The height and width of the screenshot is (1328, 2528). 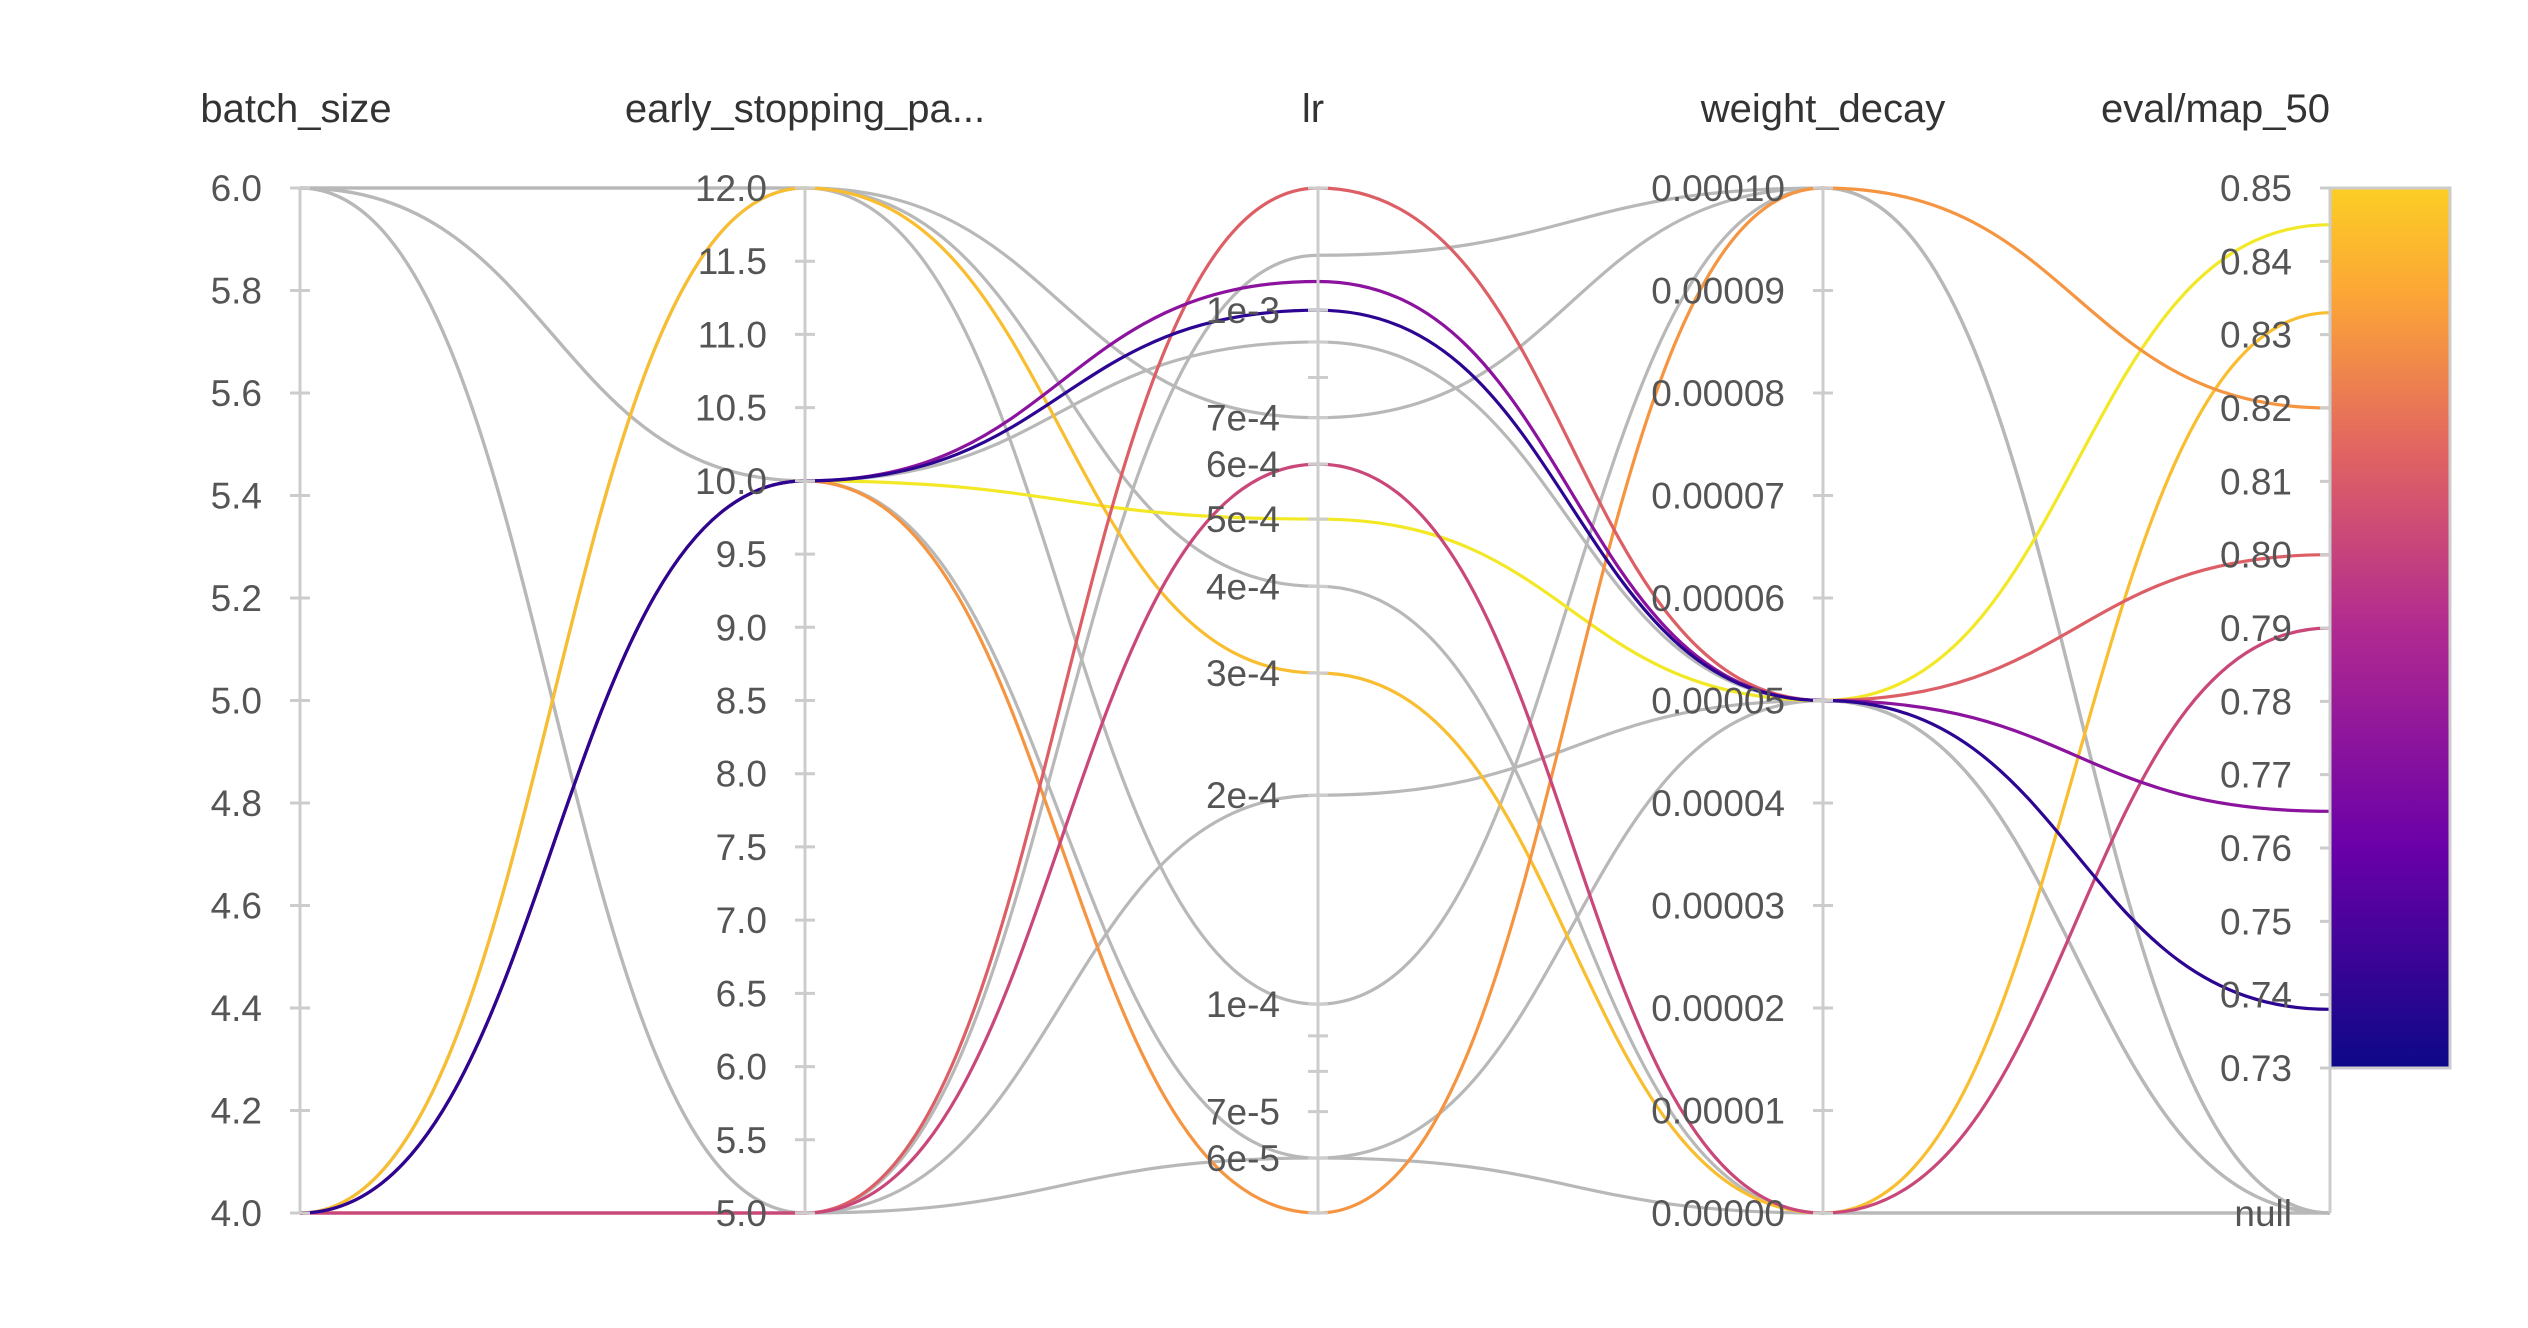 I want to click on colorbar, so click(x=2390, y=628).